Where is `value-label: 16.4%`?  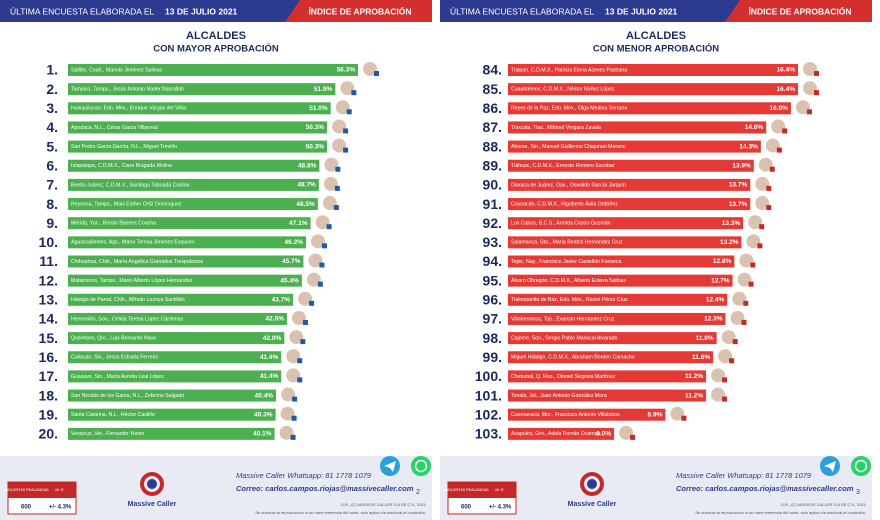
value-label: 16.4% is located at coordinates (786, 70).